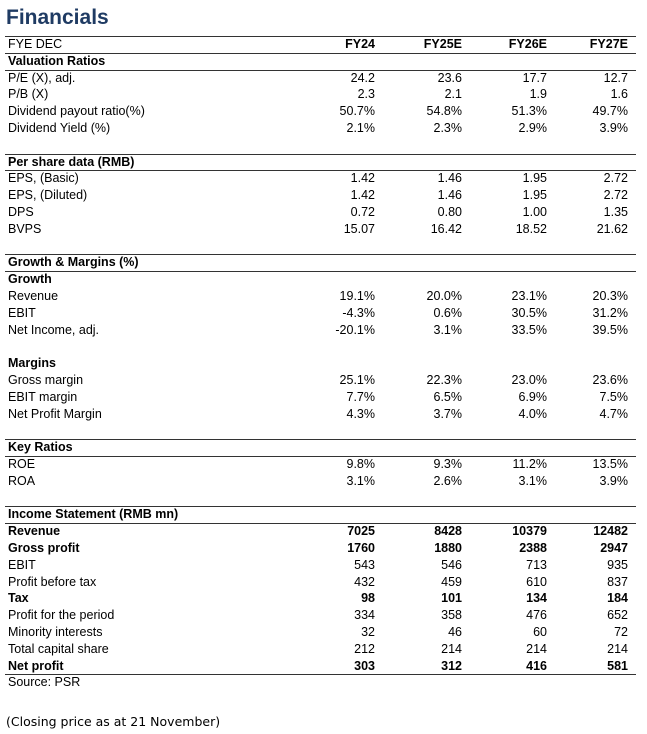 This screenshot has width=647, height=734. Describe the element at coordinates (448, 312) in the screenshot. I see `cell-value: 0.6%` at that location.